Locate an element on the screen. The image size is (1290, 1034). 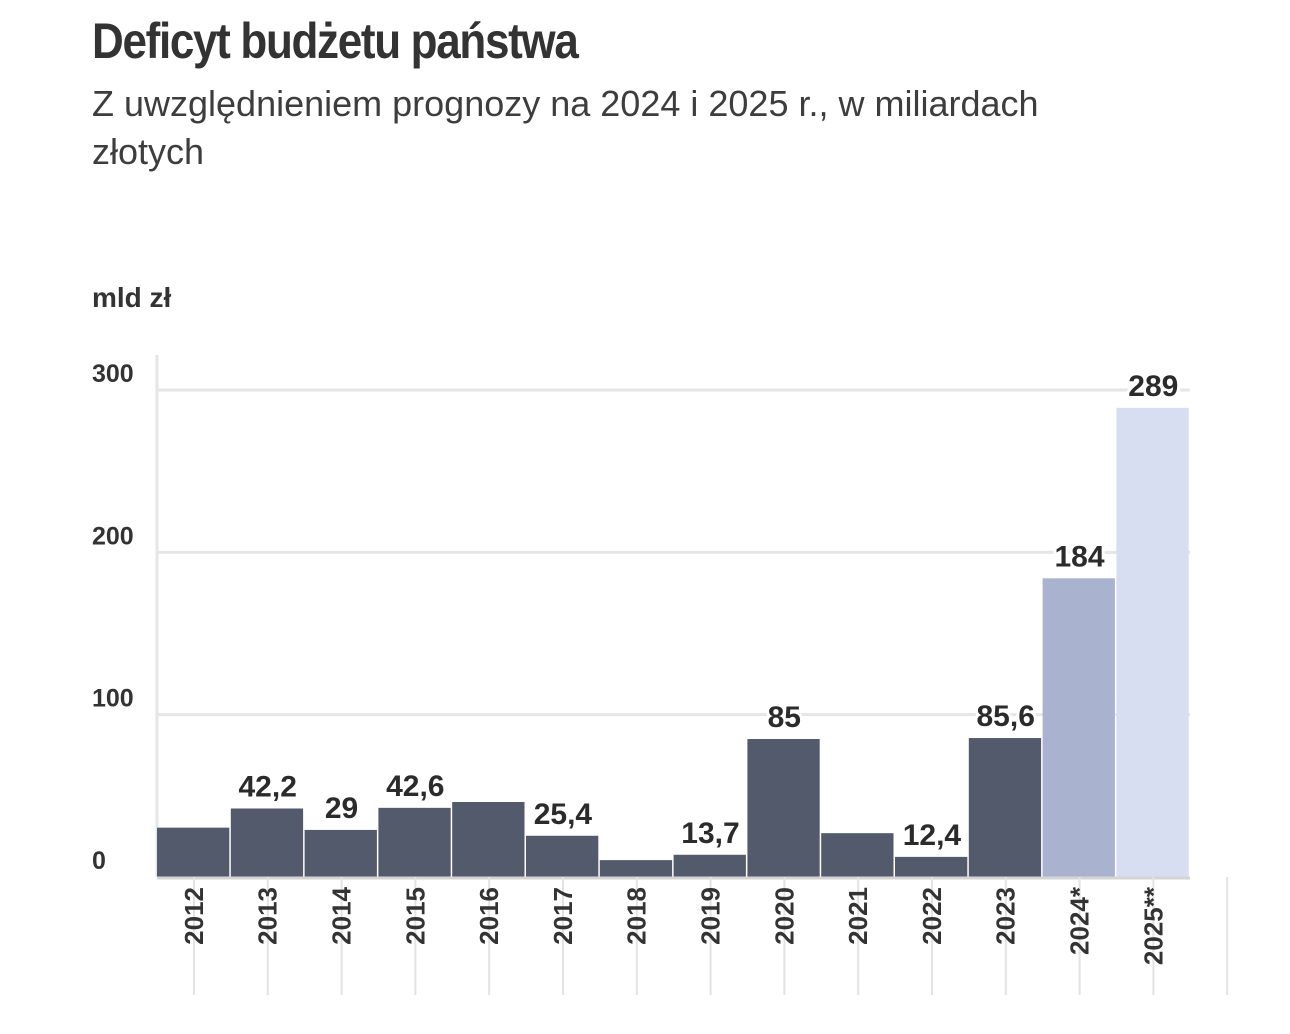
x-tick-label: 2020 is located at coordinates (784, 916).